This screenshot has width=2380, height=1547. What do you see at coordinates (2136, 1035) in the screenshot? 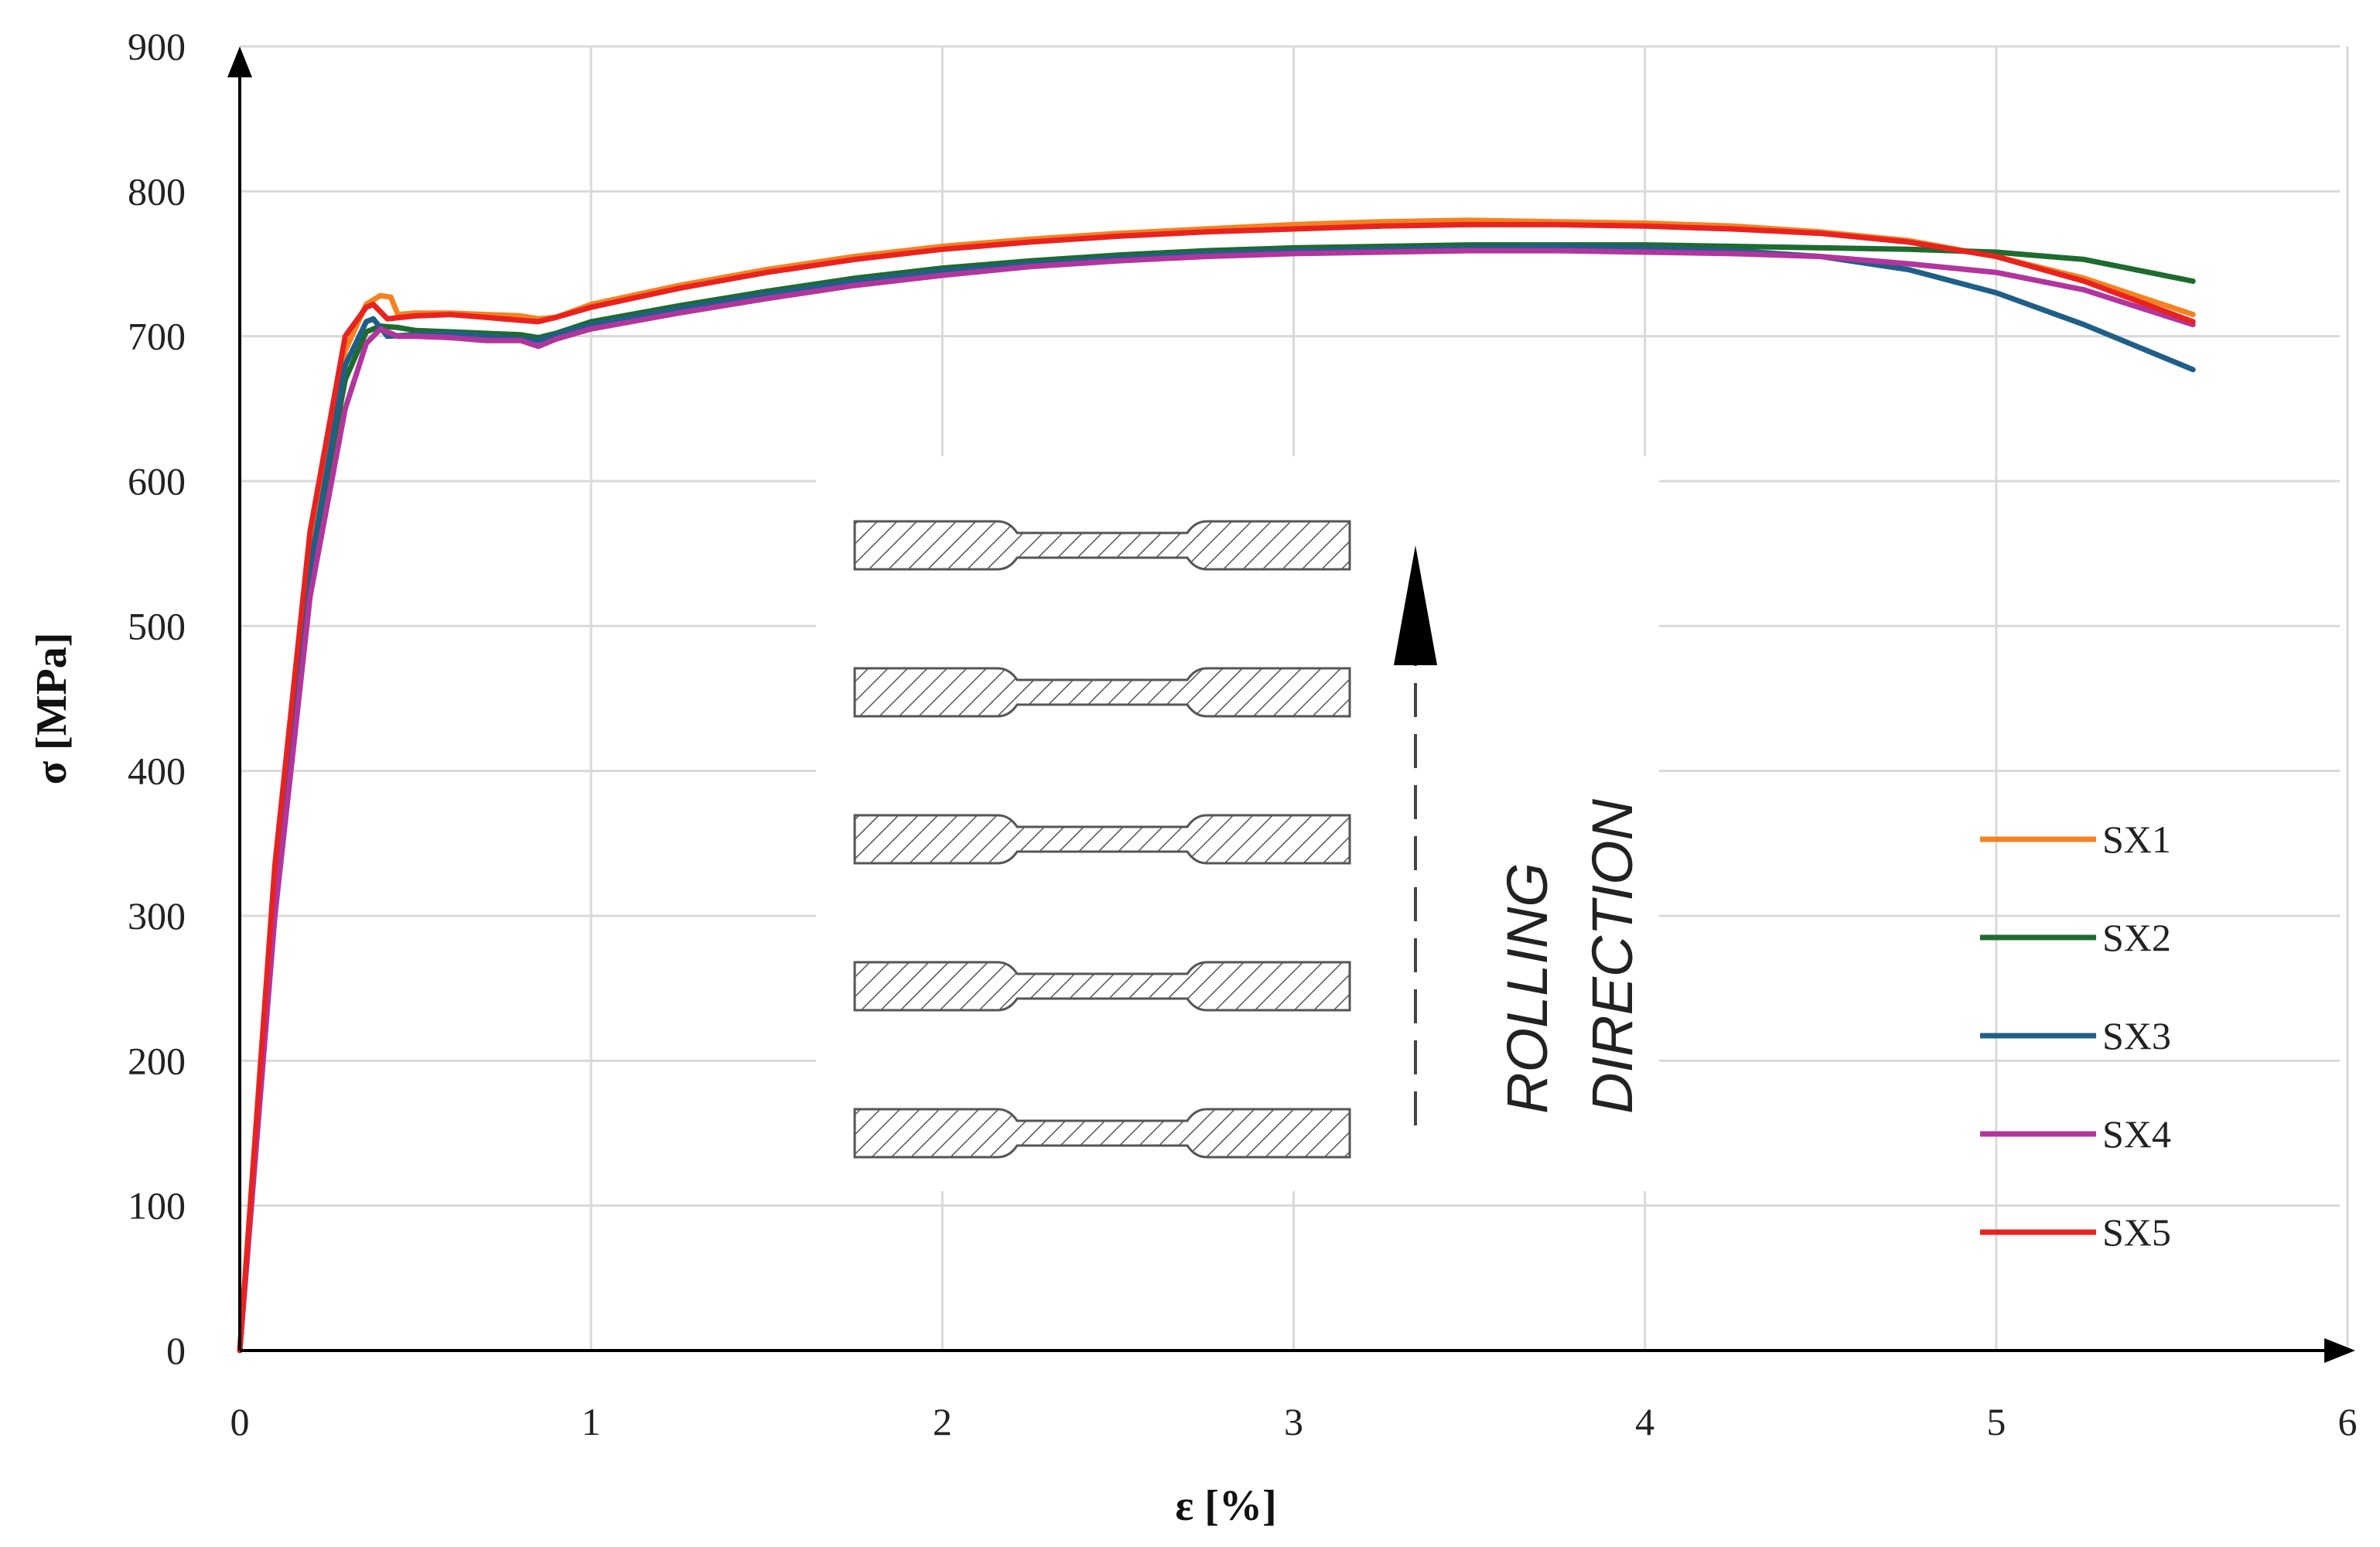
I see `legend-label-sx3: SX3` at bounding box center [2136, 1035].